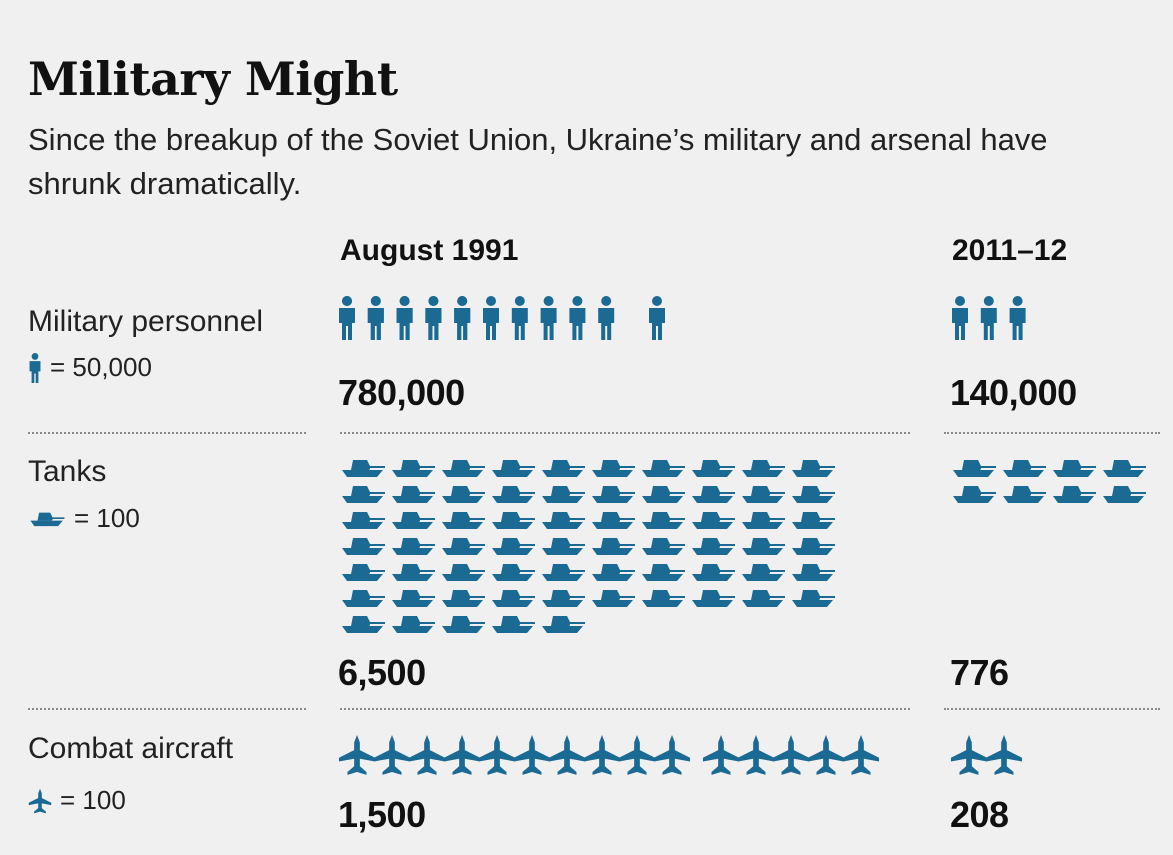 Image resolution: width=1173 pixels, height=855 pixels. What do you see at coordinates (40, 800) in the screenshot?
I see `jet-icon` at bounding box center [40, 800].